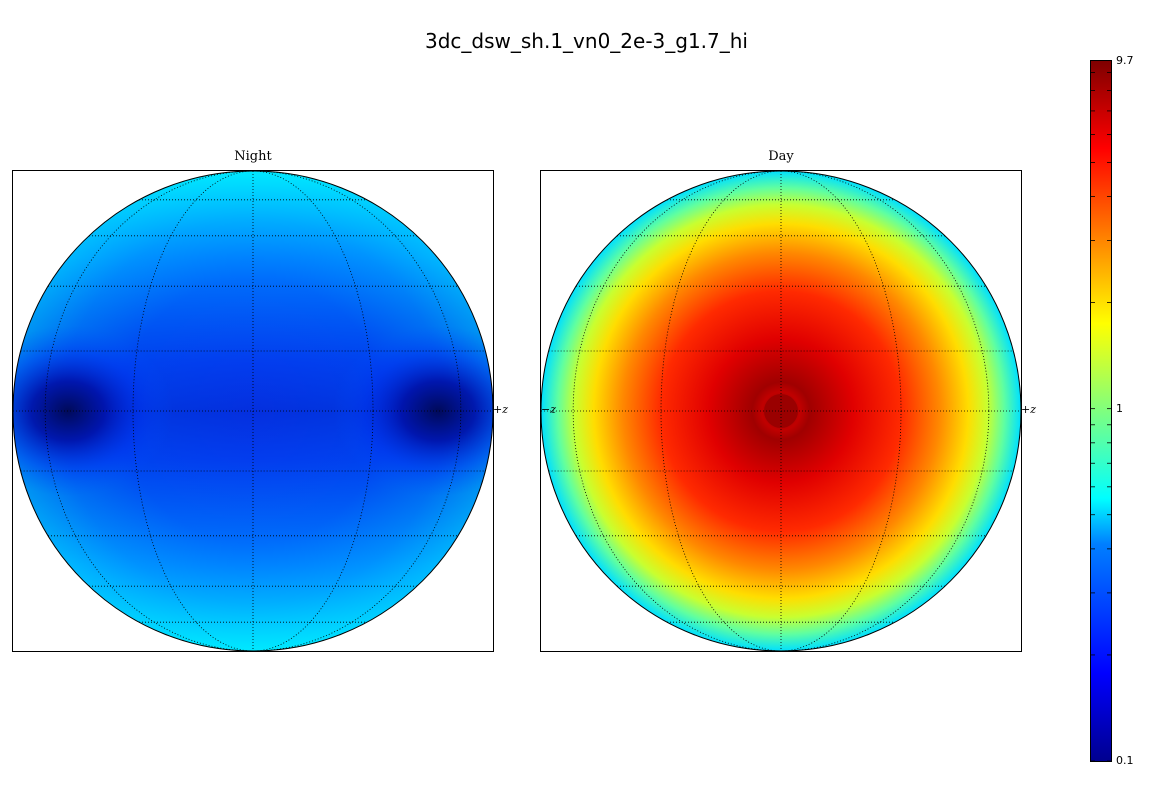 The width and height of the screenshot is (1173, 801). What do you see at coordinates (1119, 408) in the screenshot?
I see `colorbar-mid-label: 1` at bounding box center [1119, 408].